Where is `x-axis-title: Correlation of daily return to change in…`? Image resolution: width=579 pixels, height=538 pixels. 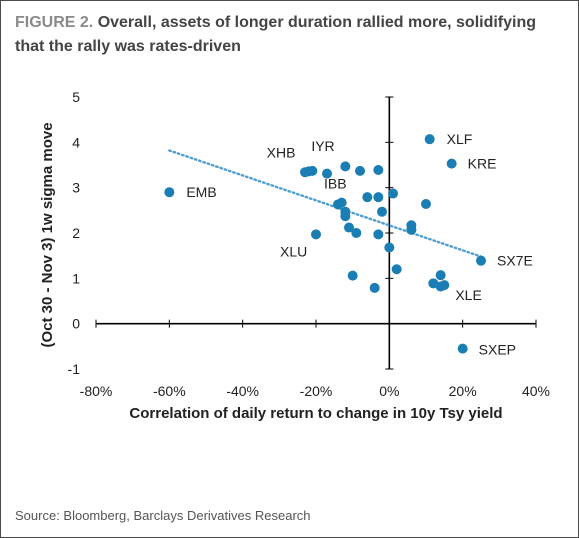 x-axis-title: Correlation of daily return to change in… is located at coordinates (315, 413).